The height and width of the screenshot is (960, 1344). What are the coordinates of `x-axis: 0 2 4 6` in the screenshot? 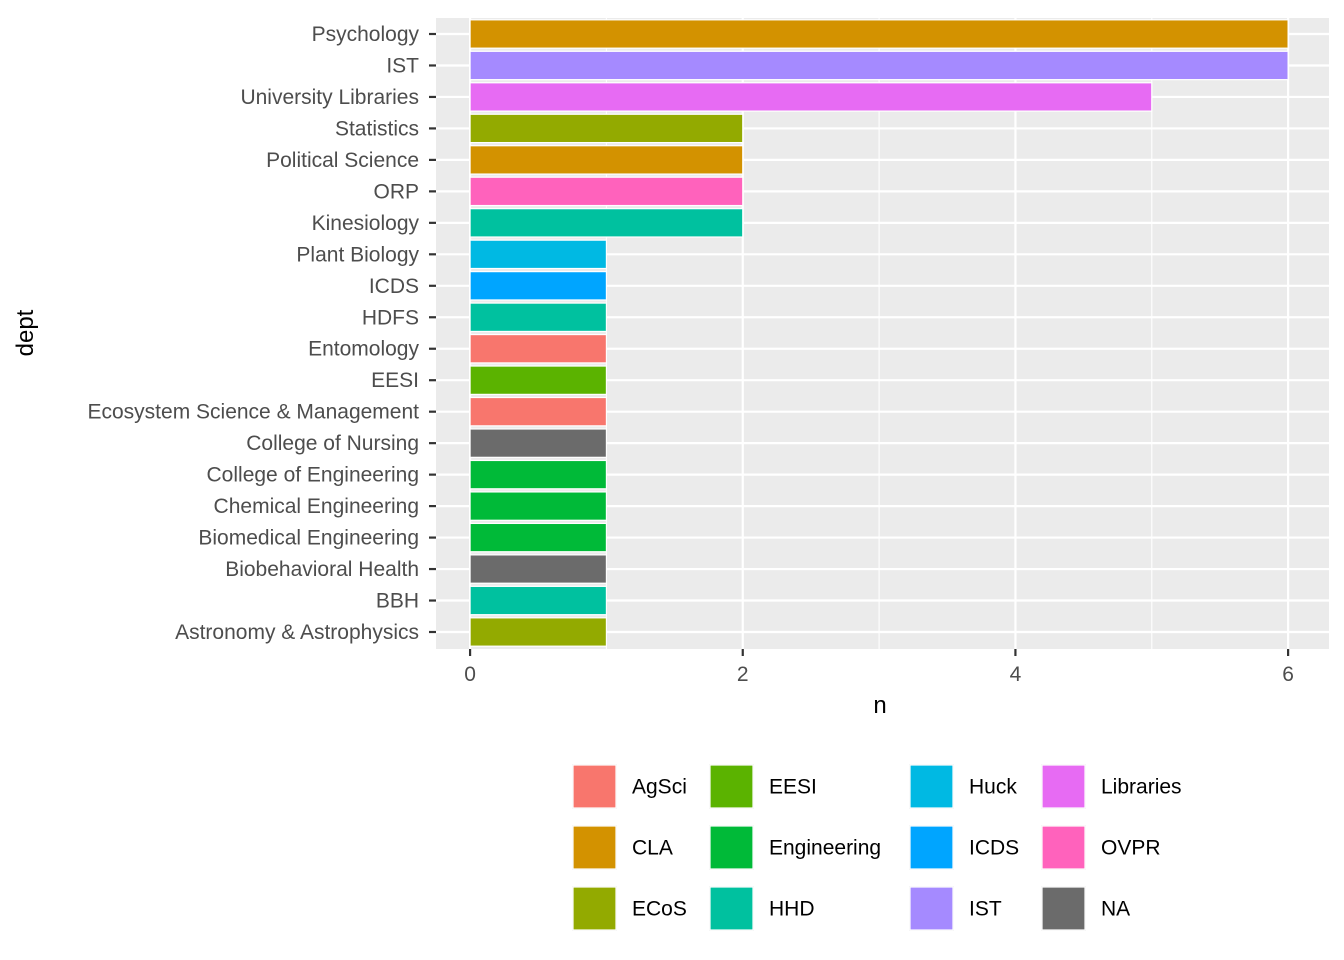 It's located at (879, 667).